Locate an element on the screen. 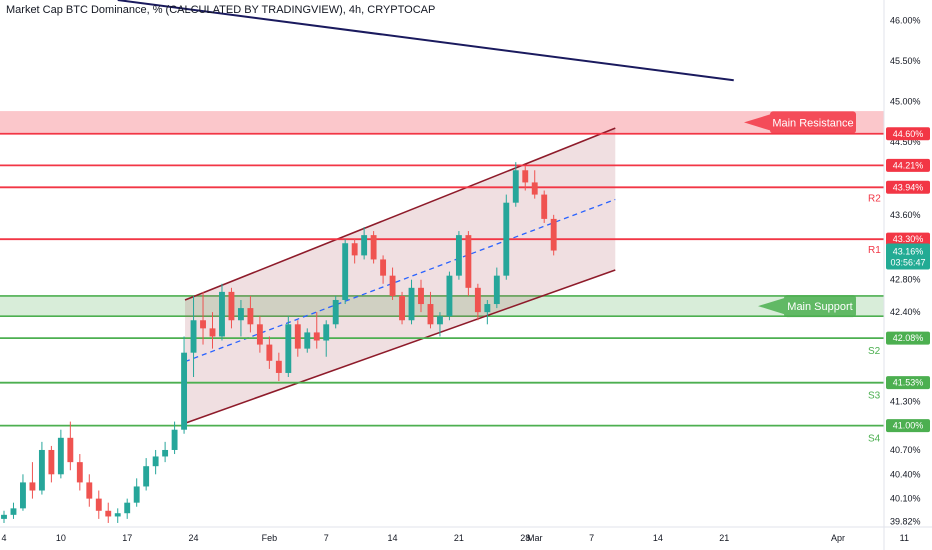 The image size is (932, 550). price-tick-9: 40.40% is located at coordinates (905, 474).